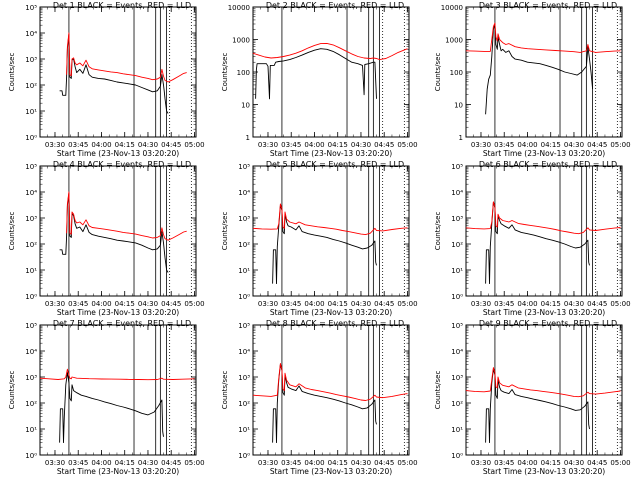 The width and height of the screenshot is (640, 480). What do you see at coordinates (461, 138) in the screenshot?
I see `y-tick-label: 1` at bounding box center [461, 138].